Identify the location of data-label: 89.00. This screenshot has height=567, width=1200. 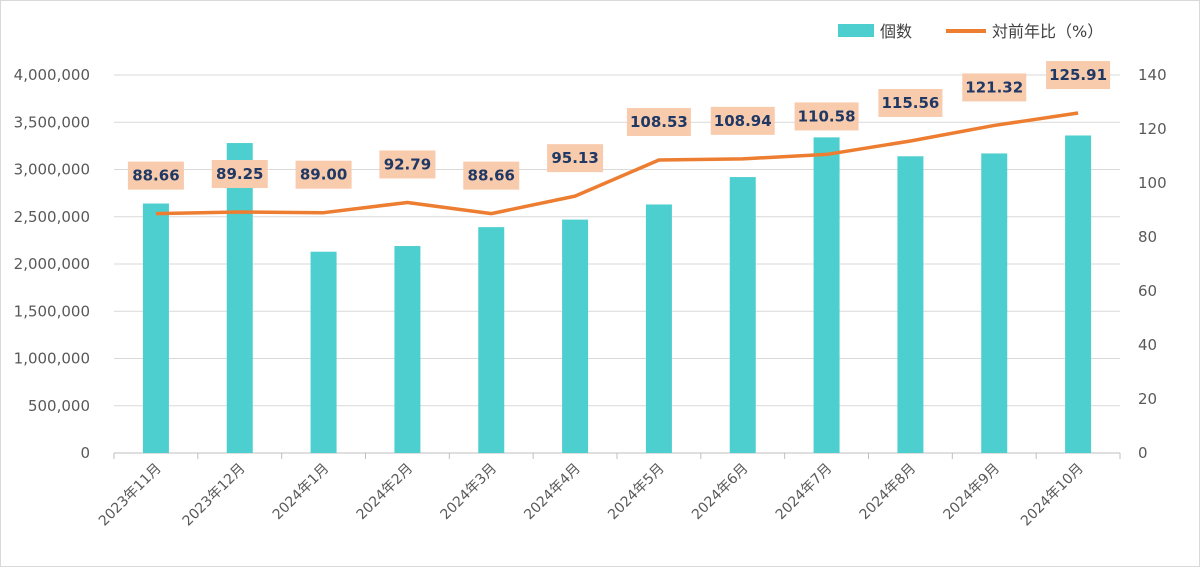
(323, 175).